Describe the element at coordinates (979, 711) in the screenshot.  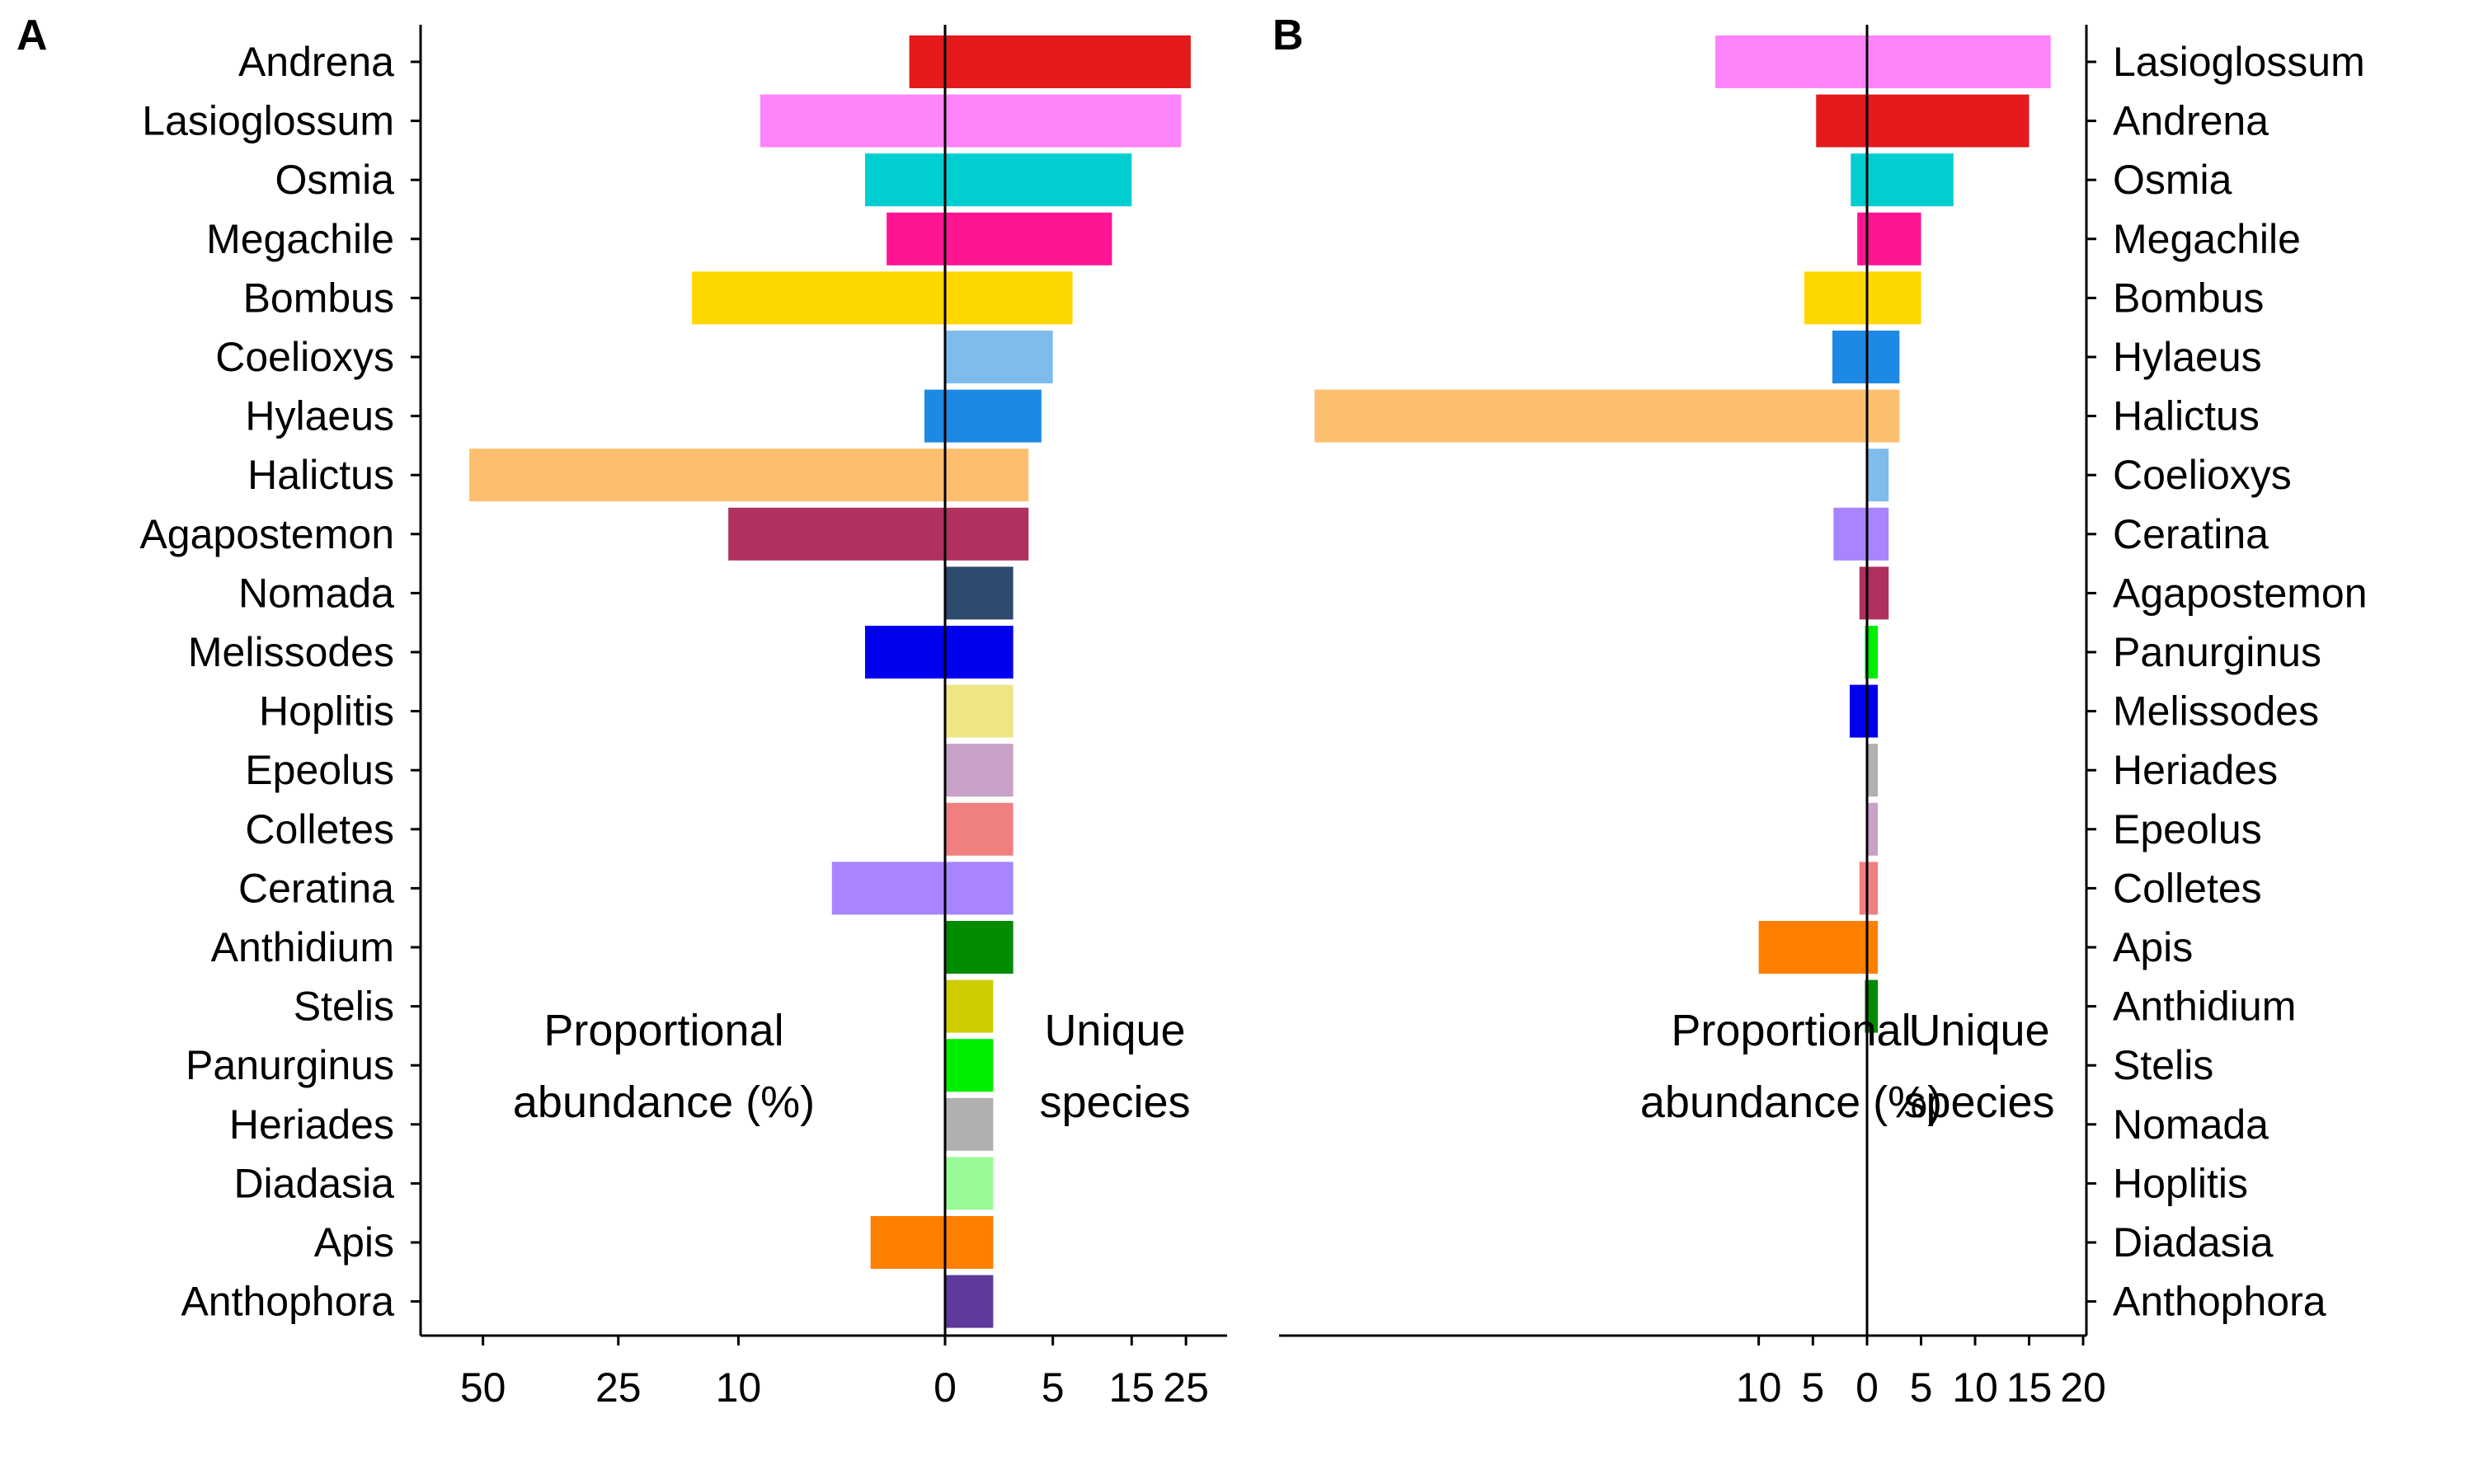
I see `bar-hoplitis` at that location.